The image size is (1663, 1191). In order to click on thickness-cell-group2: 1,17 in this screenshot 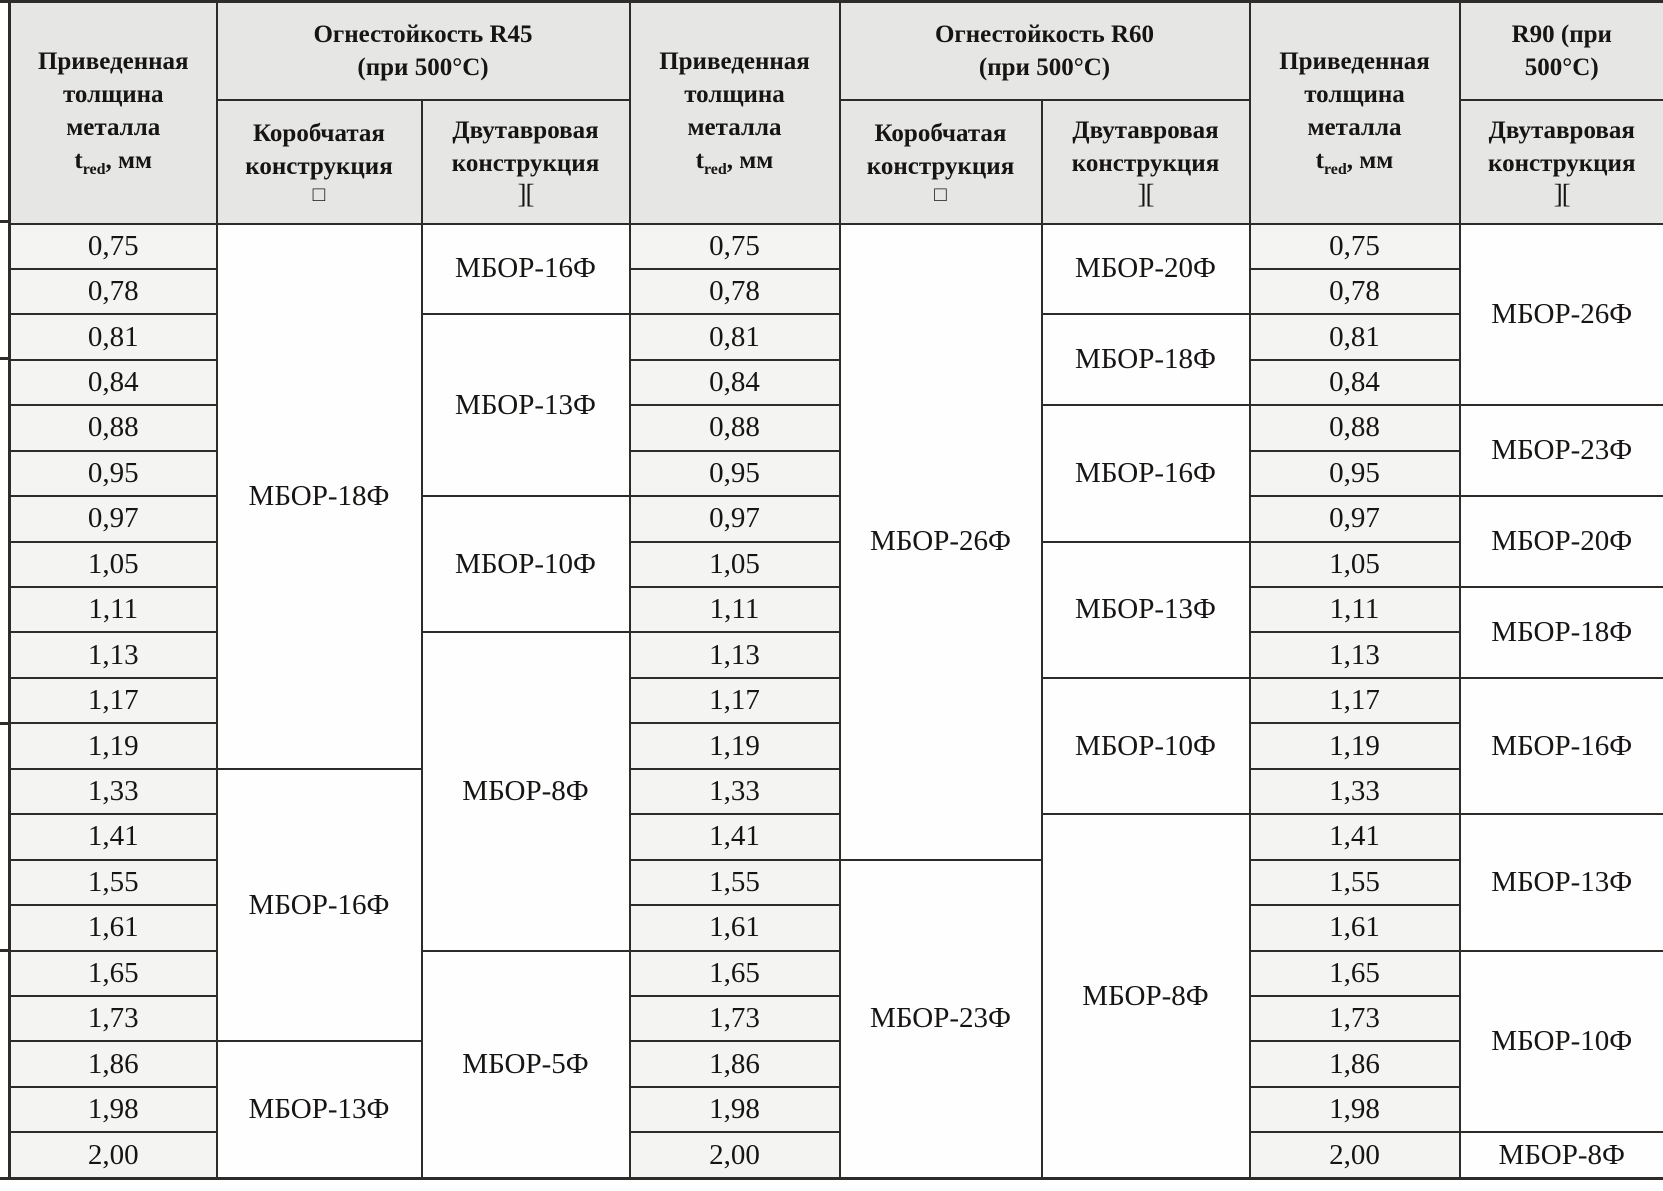, I will do `click(734, 700)`.